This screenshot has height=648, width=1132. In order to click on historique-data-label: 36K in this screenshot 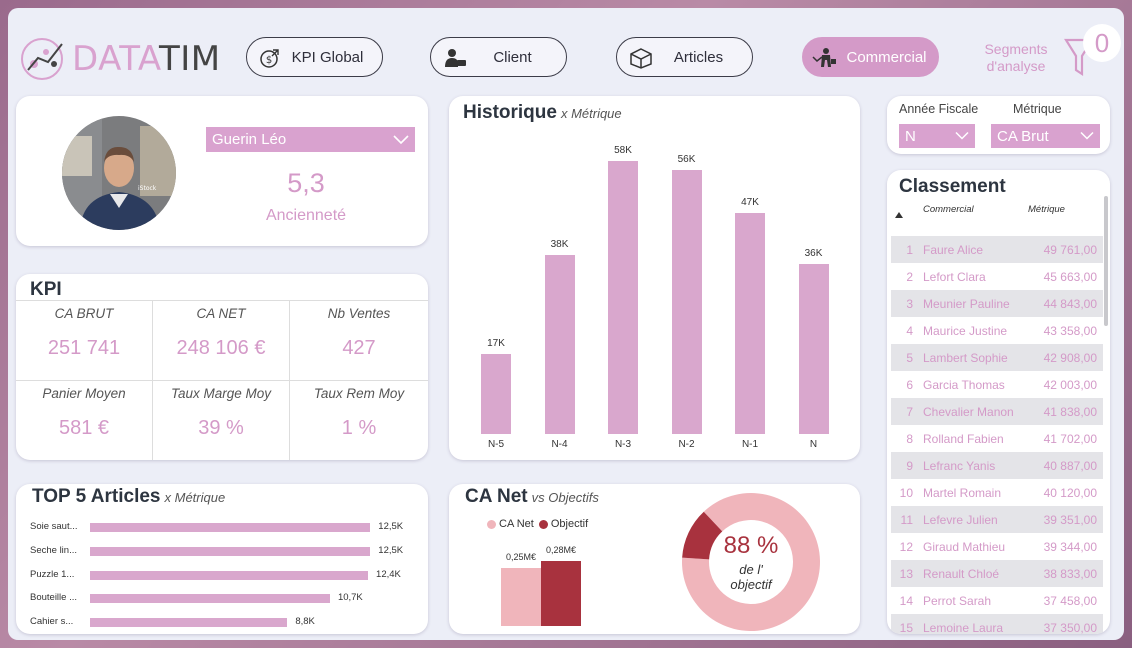, I will do `click(813, 254)`.